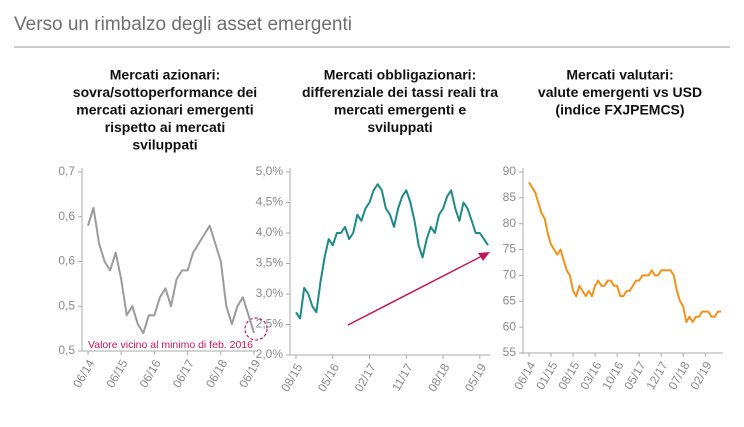 Image resolution: width=744 pixels, height=427 pixels. Describe the element at coordinates (415, 290) in the screenshot. I see `trend-arrow` at that location.